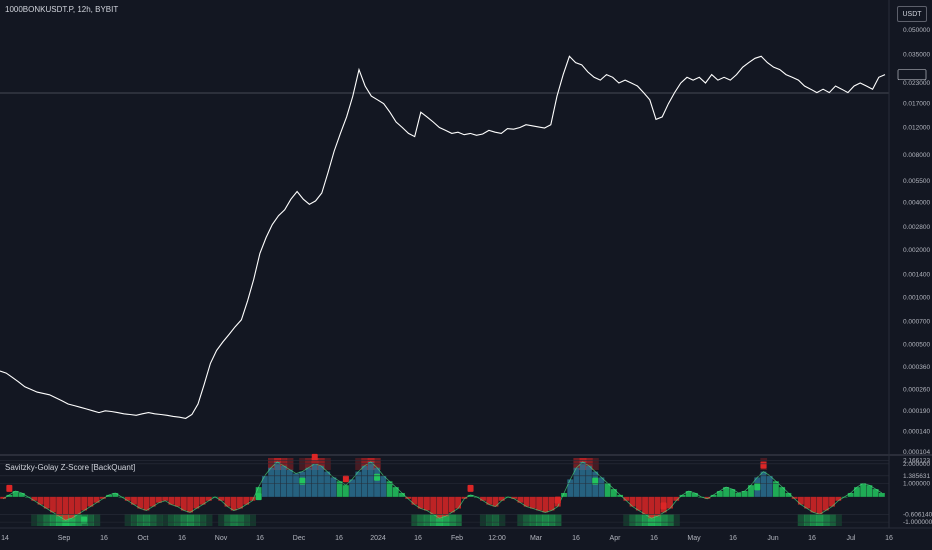 The width and height of the screenshot is (932, 550). I want to click on price-tick-label: 0.000360, so click(916, 367).